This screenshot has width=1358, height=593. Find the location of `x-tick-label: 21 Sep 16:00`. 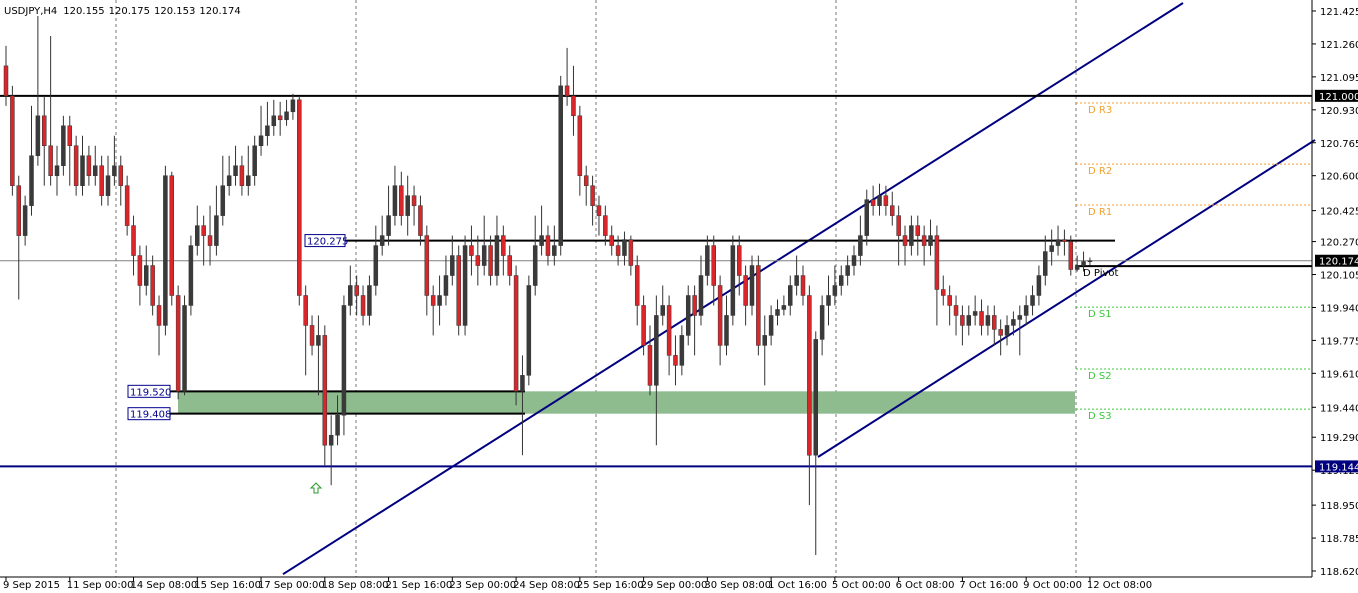

x-tick-label: 21 Sep 16:00 is located at coordinates (419, 585).